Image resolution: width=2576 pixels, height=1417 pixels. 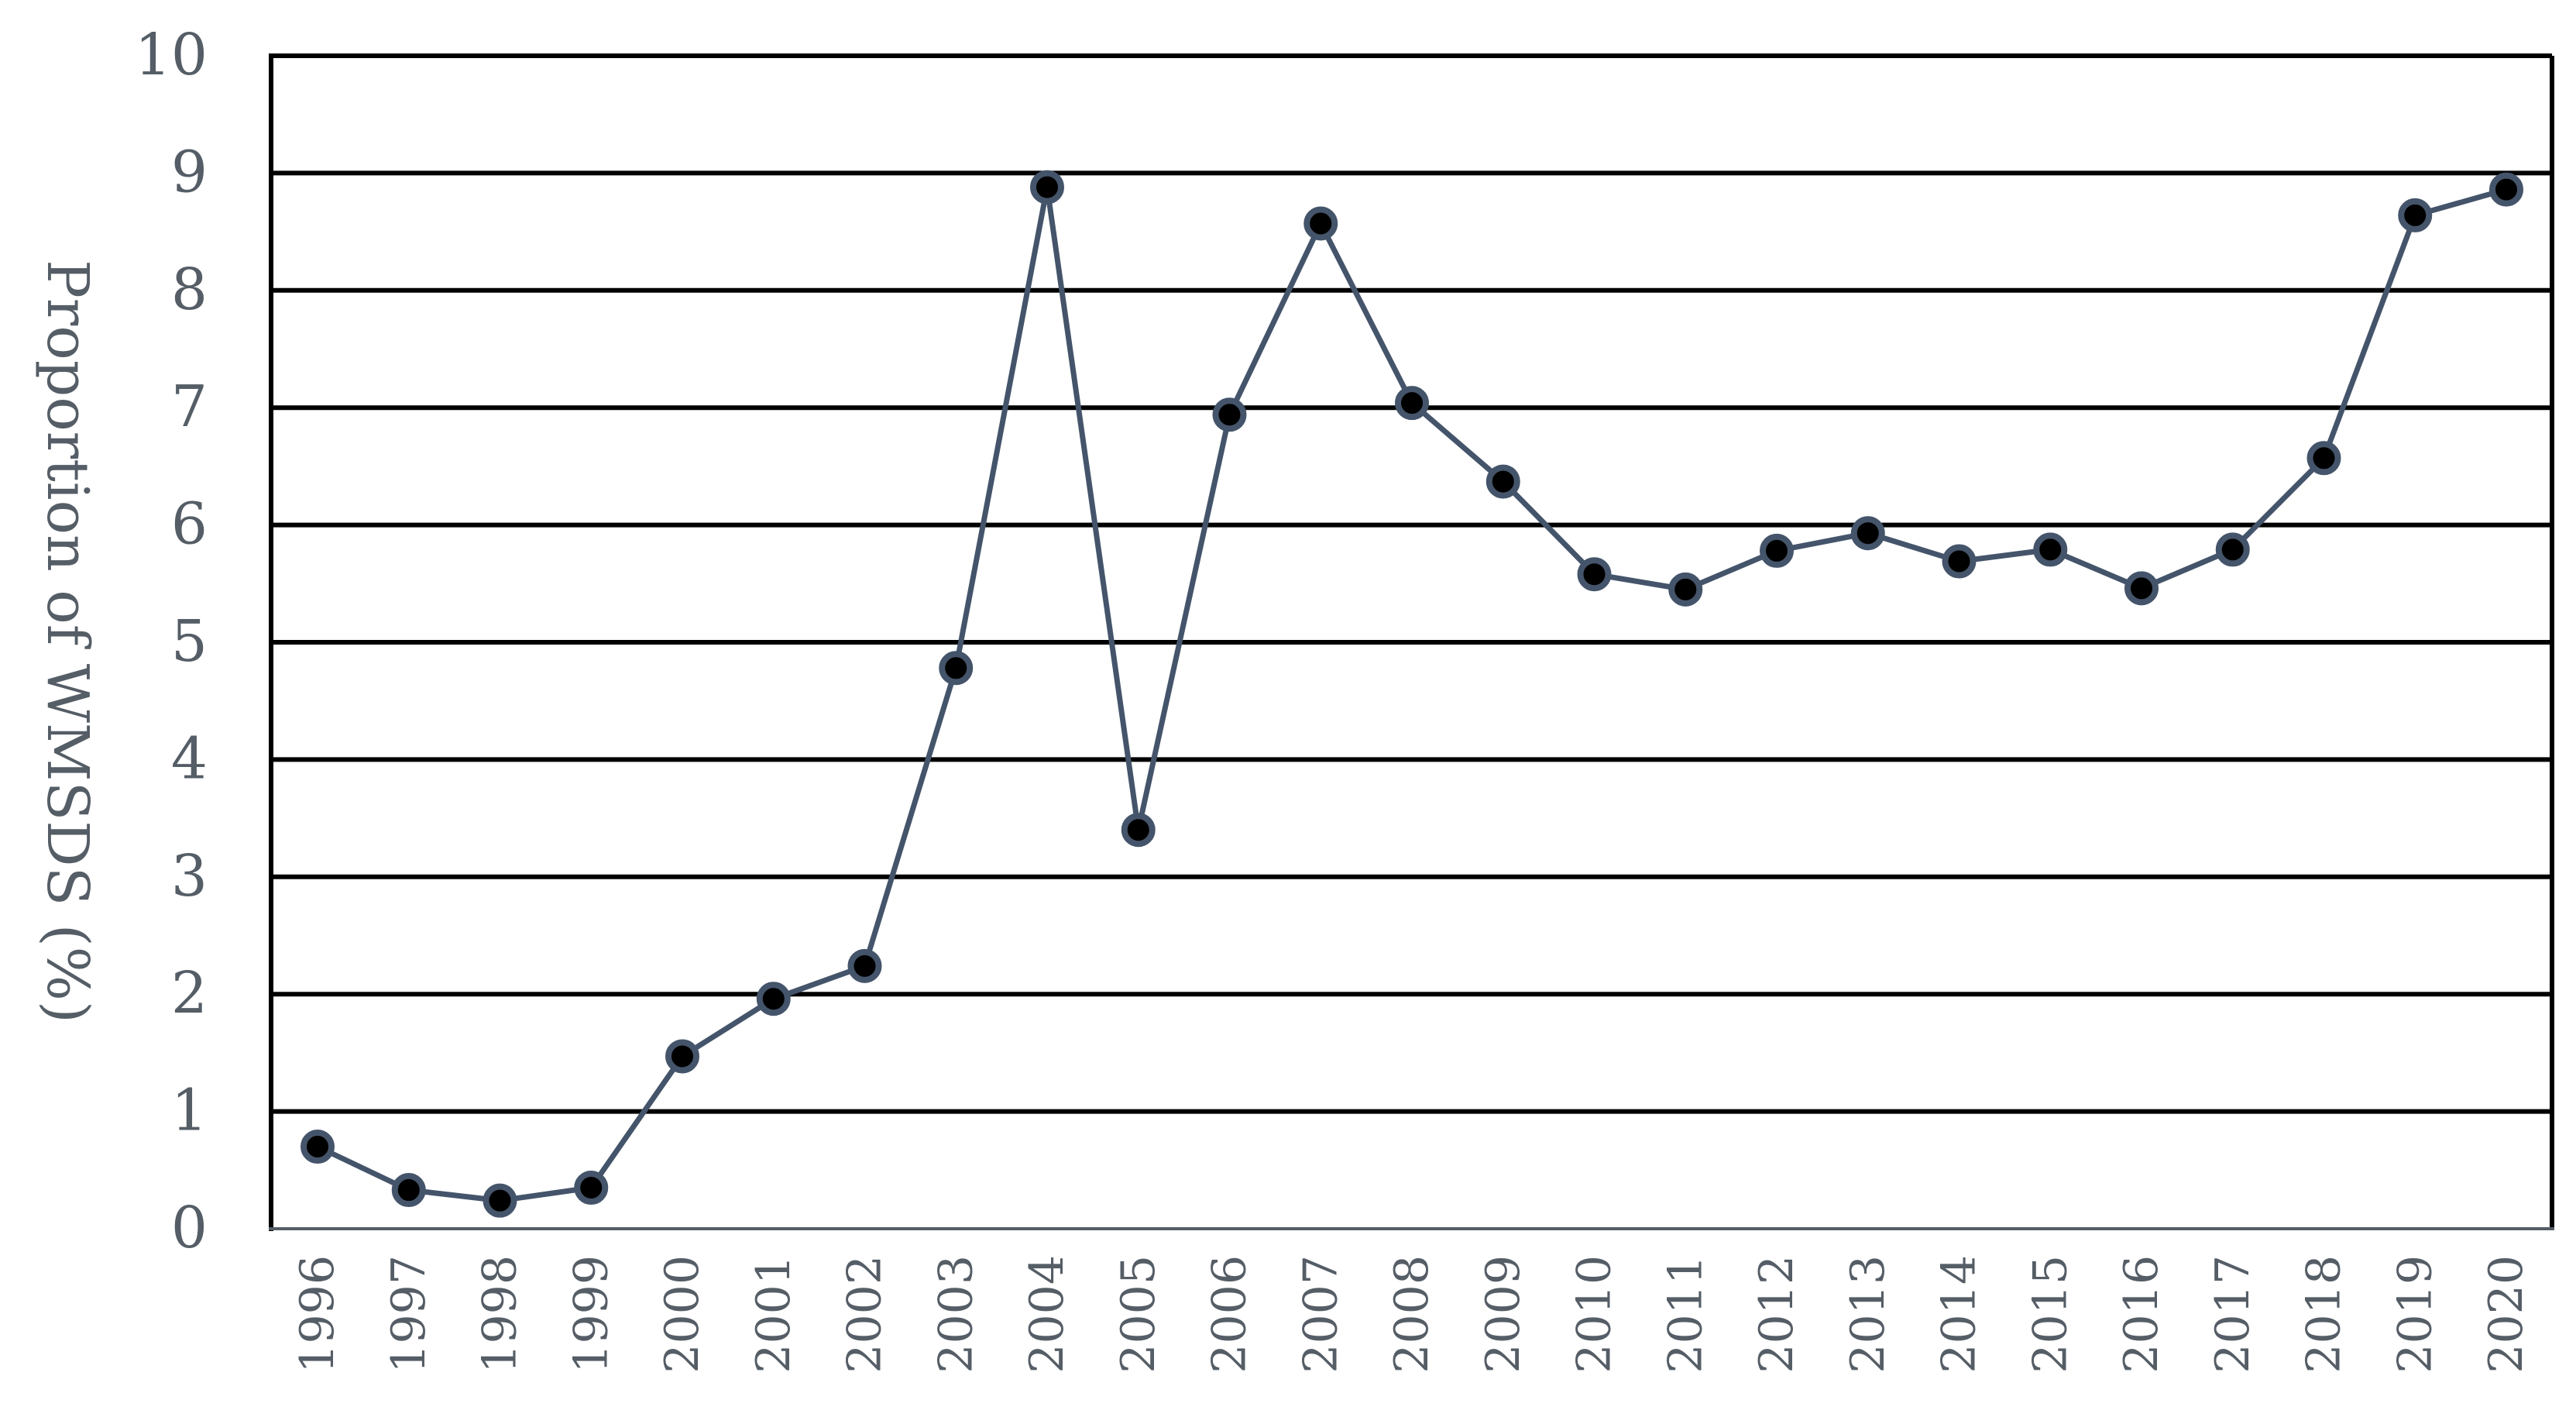 I want to click on x-tick-label: 1996, so click(x=317, y=1314).